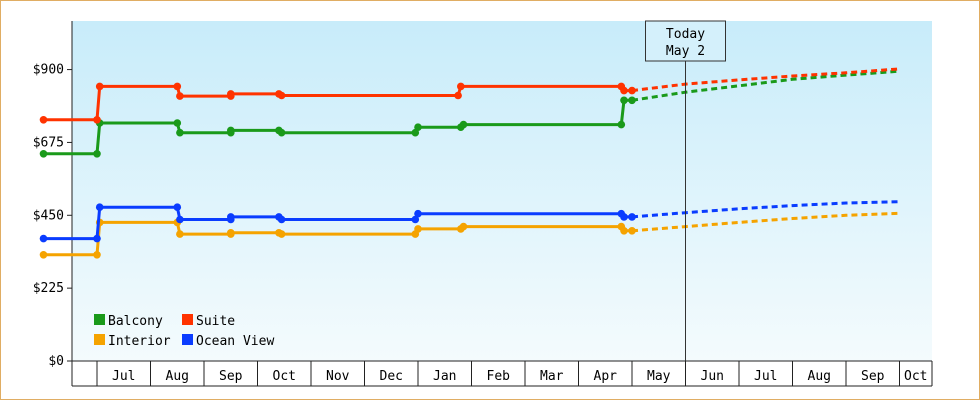 This screenshot has height=401, width=980. What do you see at coordinates (135, 321) in the screenshot?
I see `legend-label: Balcony` at bounding box center [135, 321].